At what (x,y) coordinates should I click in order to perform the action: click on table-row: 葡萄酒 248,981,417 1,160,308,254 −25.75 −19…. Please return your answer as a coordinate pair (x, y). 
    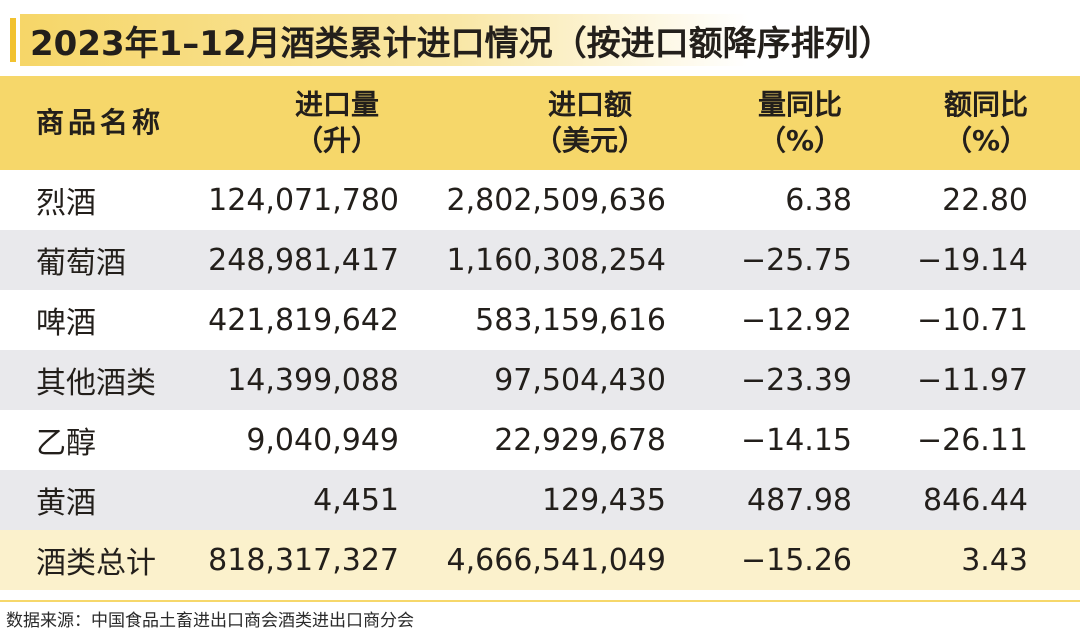
    Looking at the image, I should click on (540, 260).